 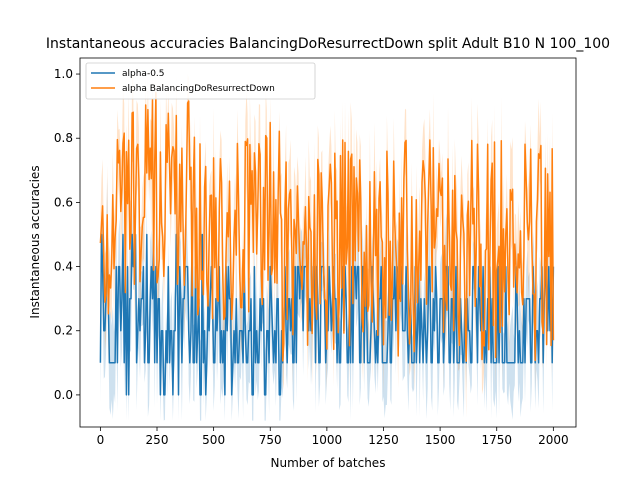 I want to click on x-tick-label: 2000, so click(x=553, y=440).